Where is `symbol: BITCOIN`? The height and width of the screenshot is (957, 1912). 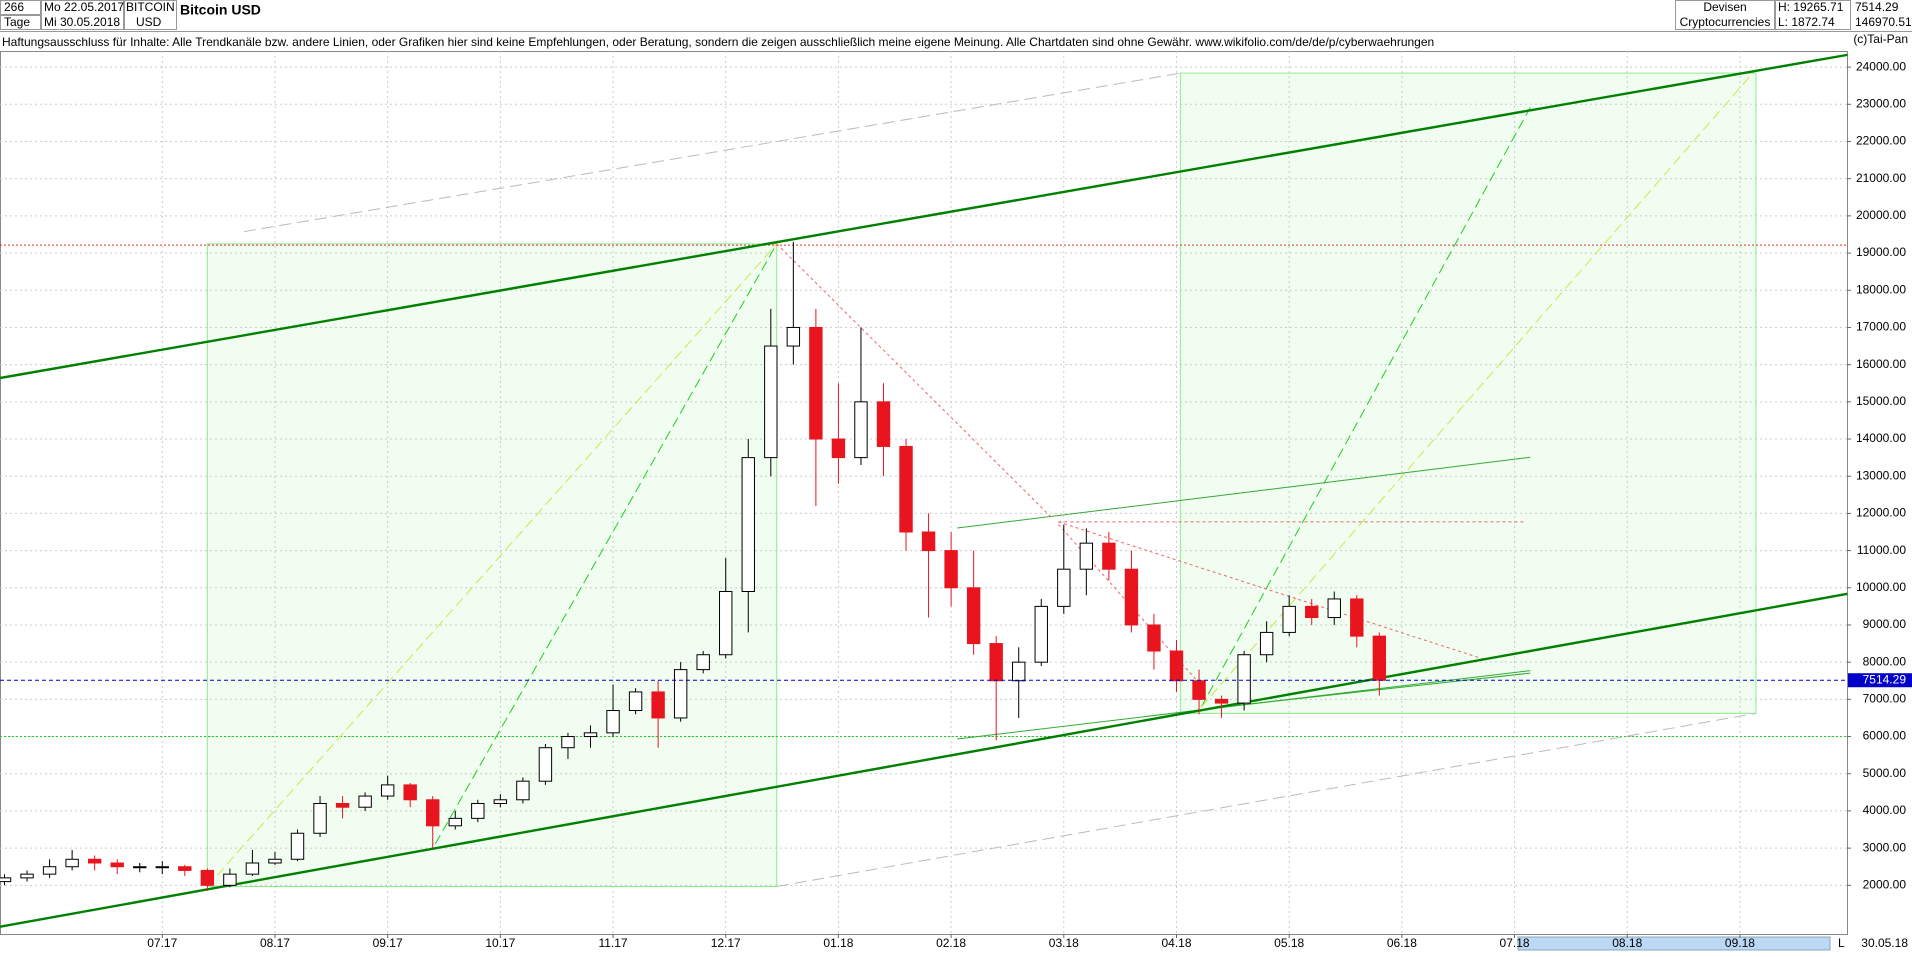 symbol: BITCOIN is located at coordinates (150, 7).